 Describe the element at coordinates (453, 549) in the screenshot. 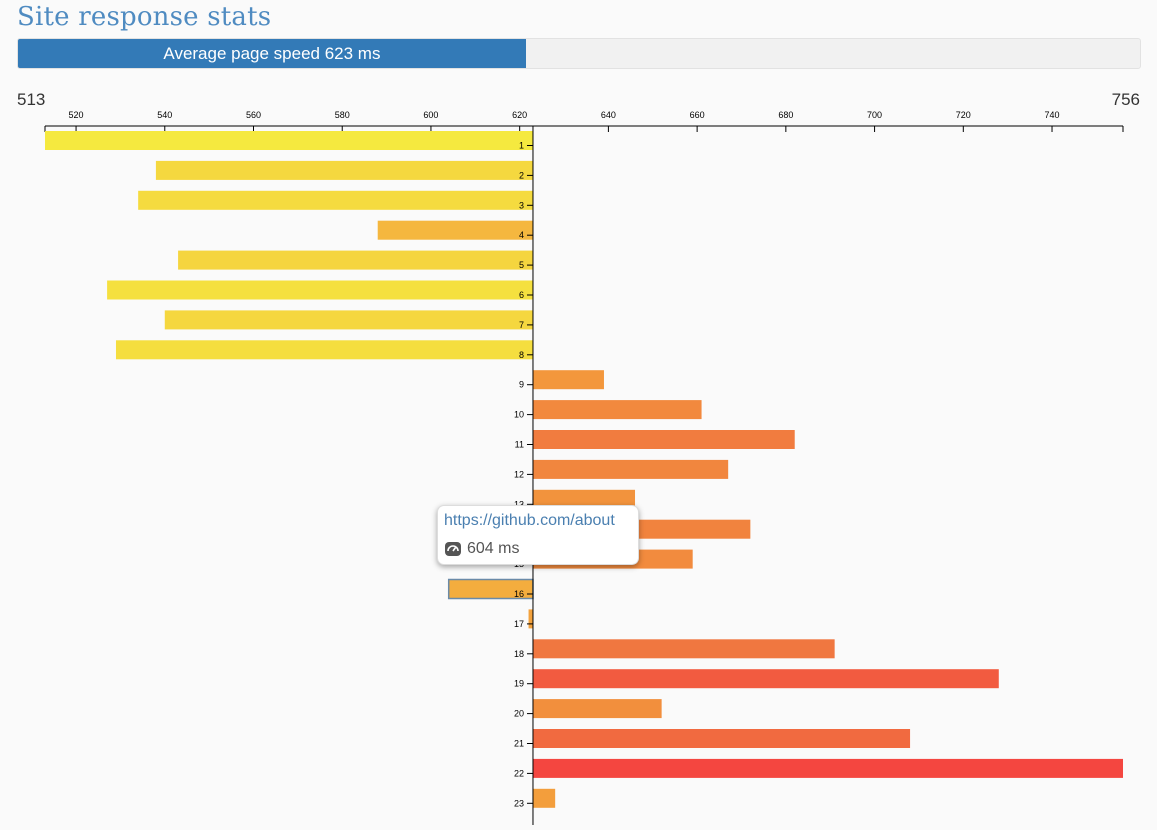

I see `speedometer-icon` at that location.